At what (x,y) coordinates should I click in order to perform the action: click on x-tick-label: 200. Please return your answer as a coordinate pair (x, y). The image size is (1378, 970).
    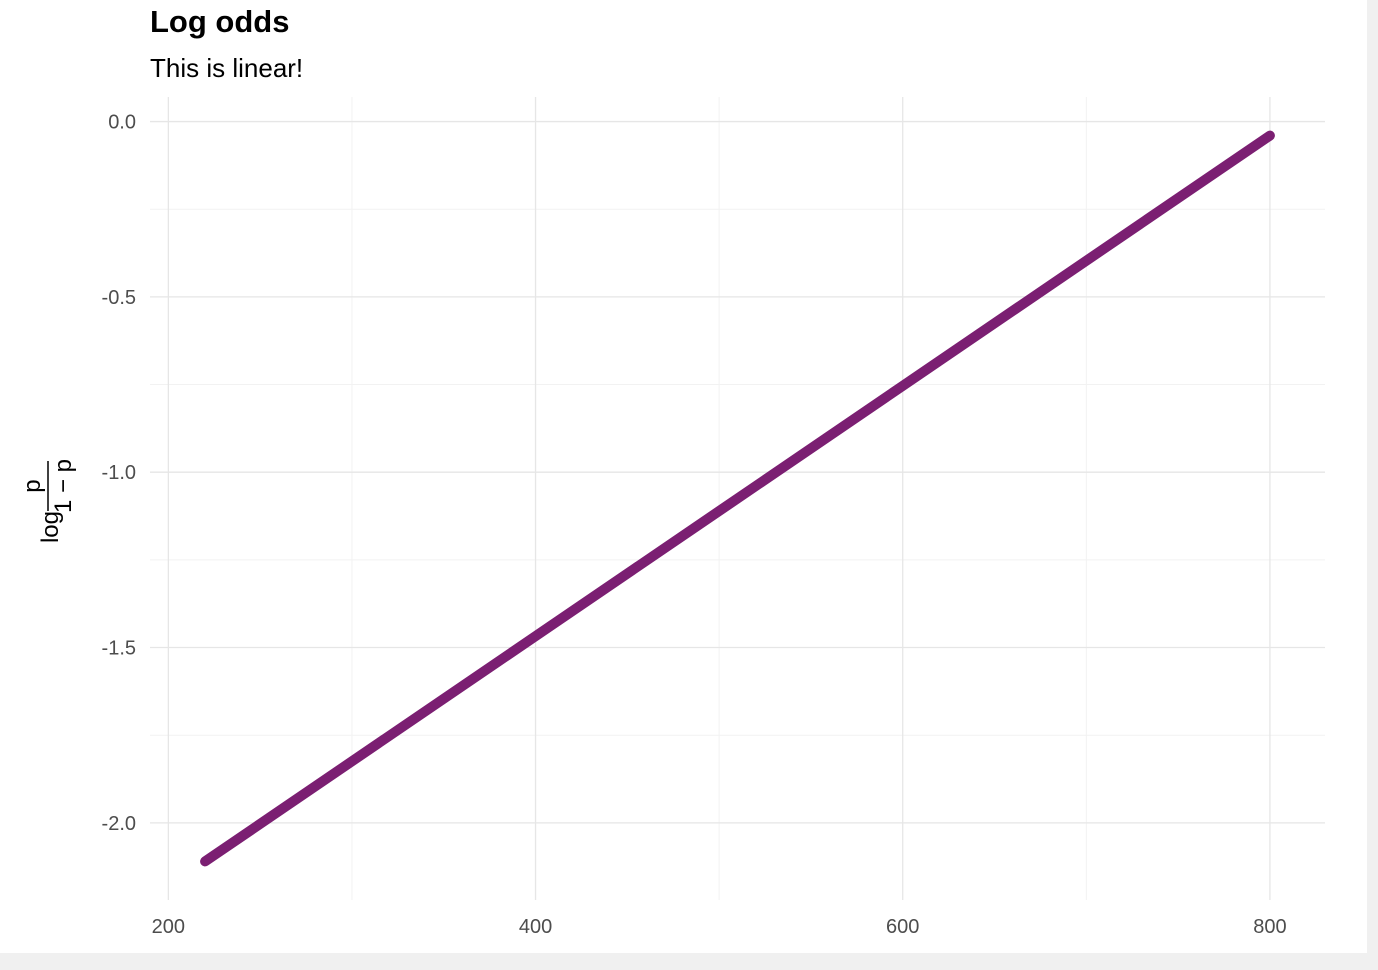
    Looking at the image, I should click on (168, 927).